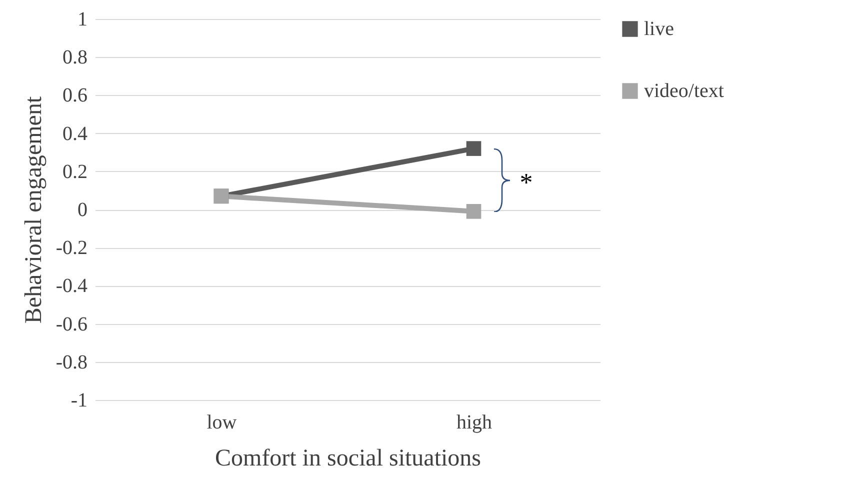  I want to click on annotation: *, so click(526, 182).